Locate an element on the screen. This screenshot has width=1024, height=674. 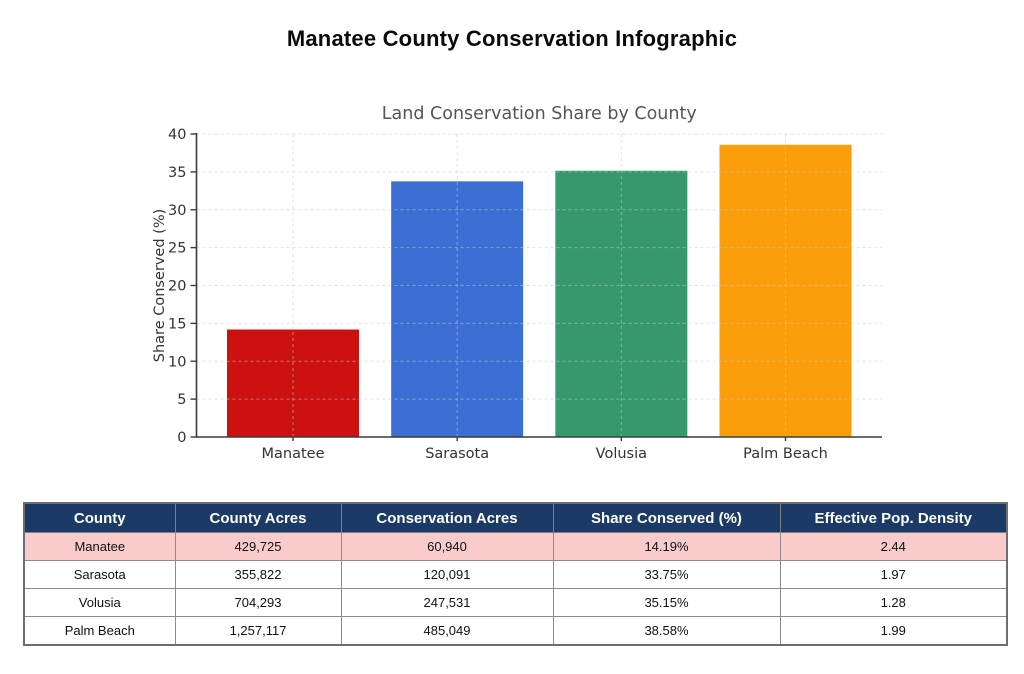
bar-manatee is located at coordinates (293, 383).